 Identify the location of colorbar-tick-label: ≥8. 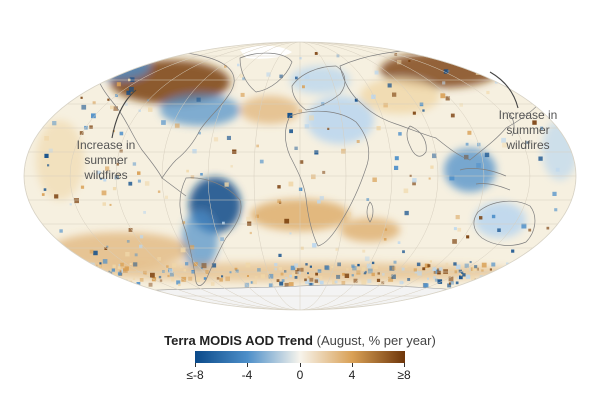
(404, 375).